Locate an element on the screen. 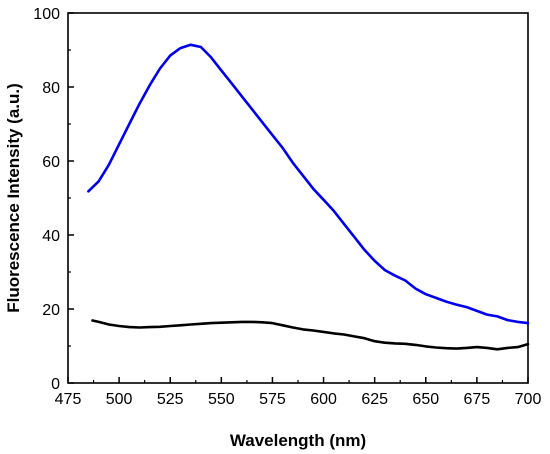  x-tick-label: 475 is located at coordinates (68, 399).